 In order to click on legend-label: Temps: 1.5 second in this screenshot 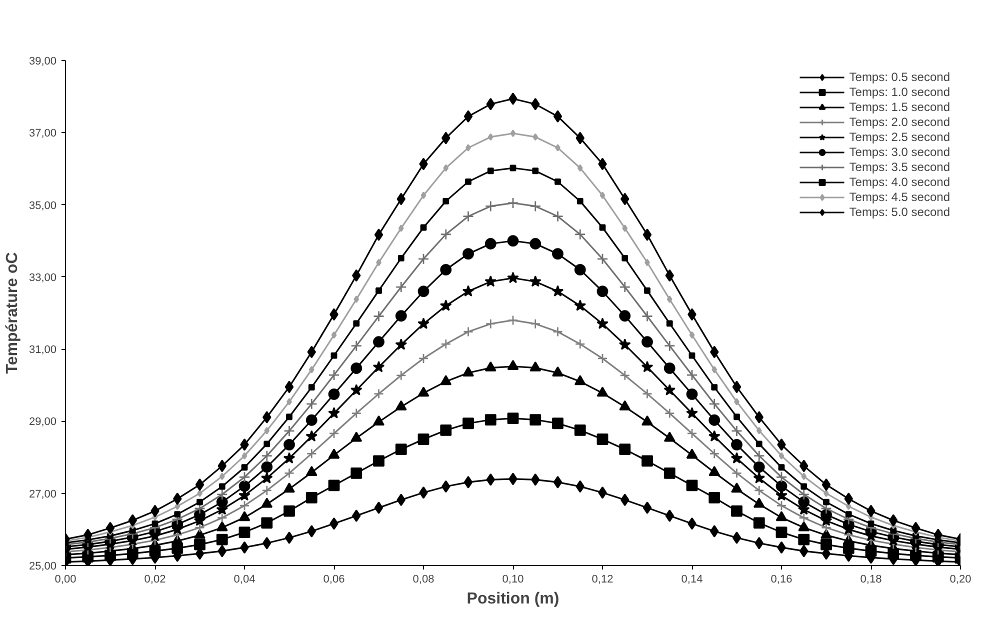, I will do `click(899, 107)`.